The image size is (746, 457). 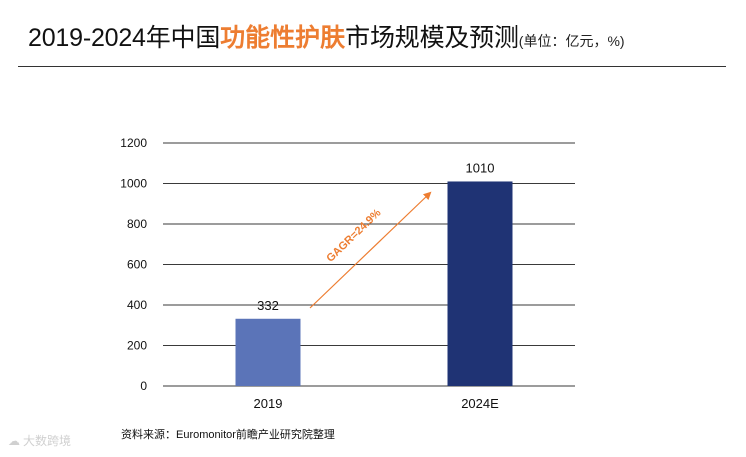 I want to click on title-prefix: 2019-2024年中国, so click(x=124, y=38).